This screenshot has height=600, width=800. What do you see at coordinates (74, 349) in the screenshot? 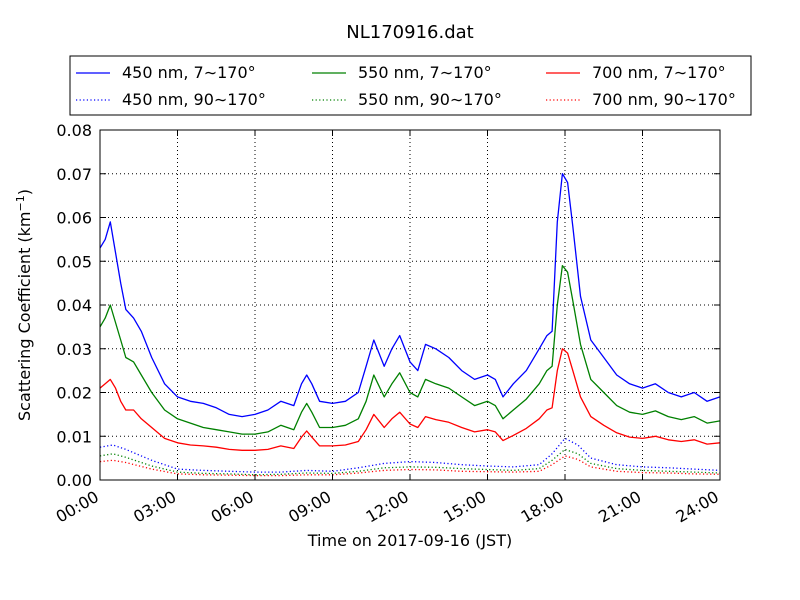
I see `y-tick-label: 0.03` at bounding box center [74, 349].